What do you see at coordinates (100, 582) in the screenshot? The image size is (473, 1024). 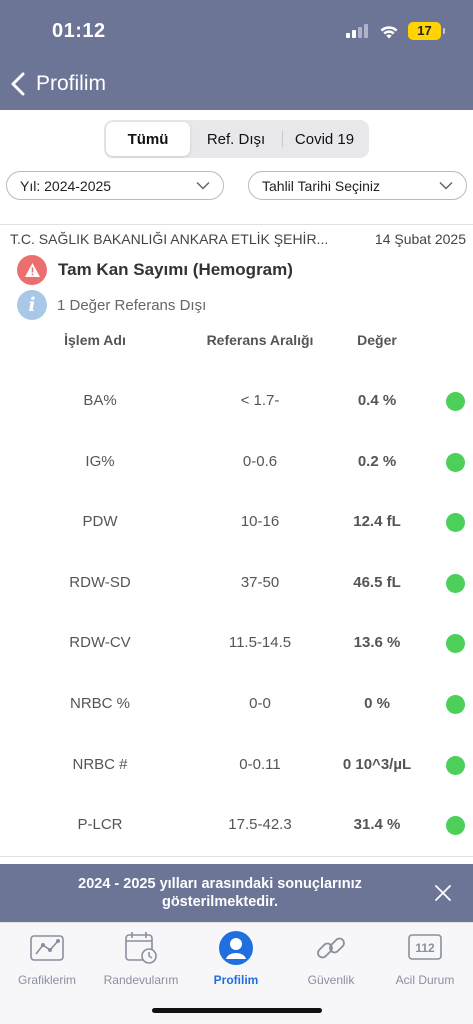 I see `test-name: RDW-SD` at bounding box center [100, 582].